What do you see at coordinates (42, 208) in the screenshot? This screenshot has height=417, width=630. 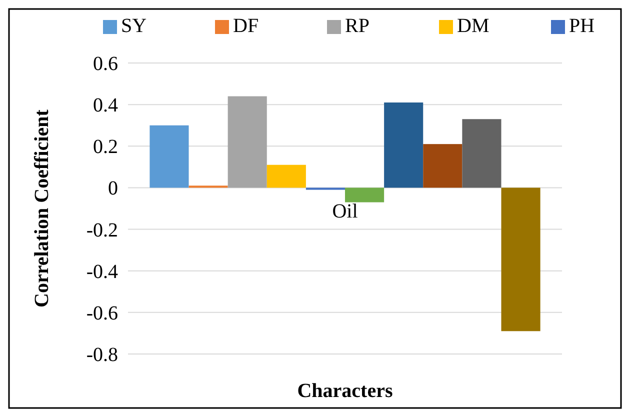 I see `y-axis-title: Correlation Coefficient` at bounding box center [42, 208].